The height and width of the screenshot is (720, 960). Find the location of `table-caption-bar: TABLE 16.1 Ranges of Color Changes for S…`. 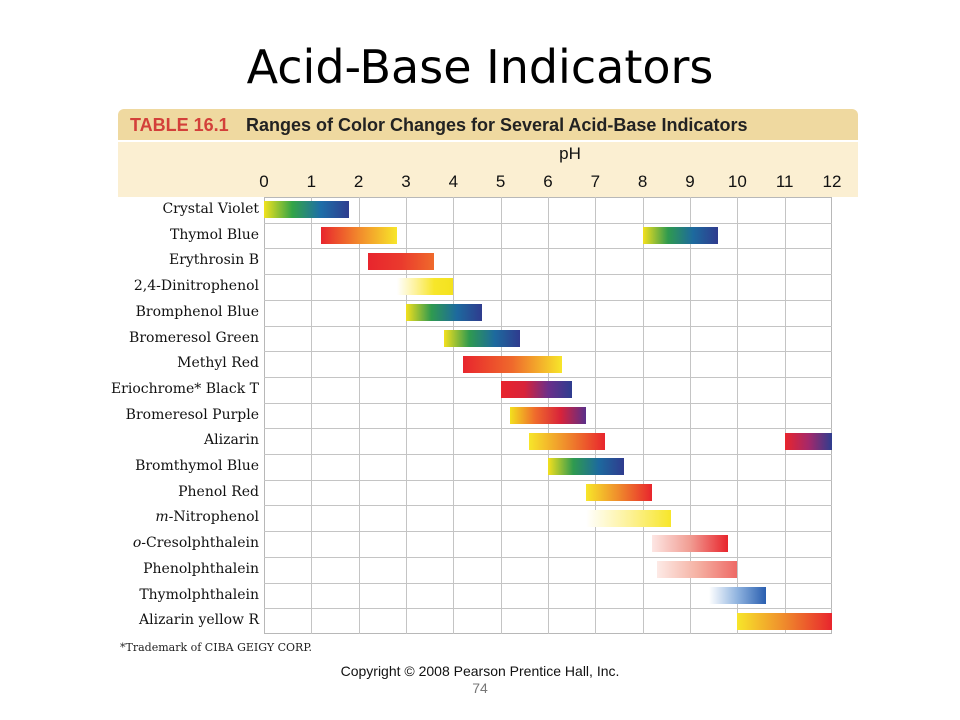

table-caption-bar: TABLE 16.1 Ranges of Color Changes for S… is located at coordinates (488, 124).